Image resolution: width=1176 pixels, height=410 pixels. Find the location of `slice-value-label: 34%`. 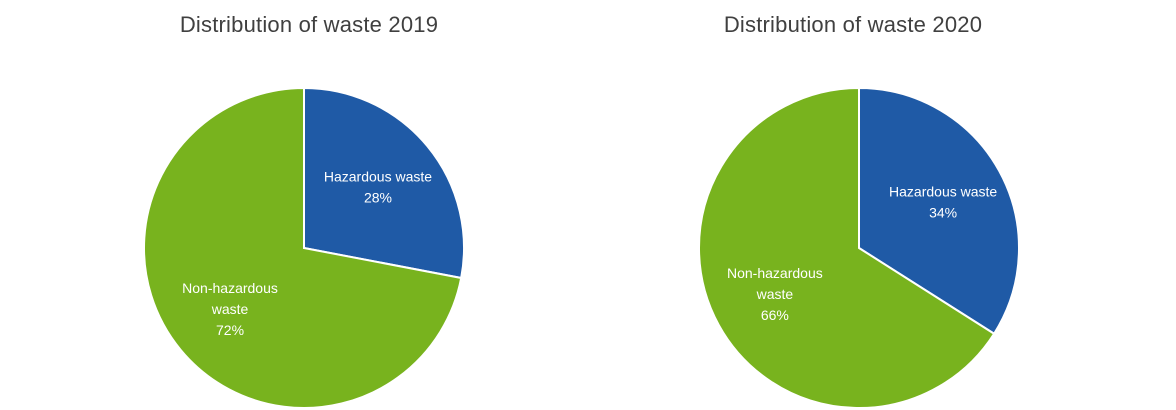

slice-value-label: 34% is located at coordinates (943, 212).